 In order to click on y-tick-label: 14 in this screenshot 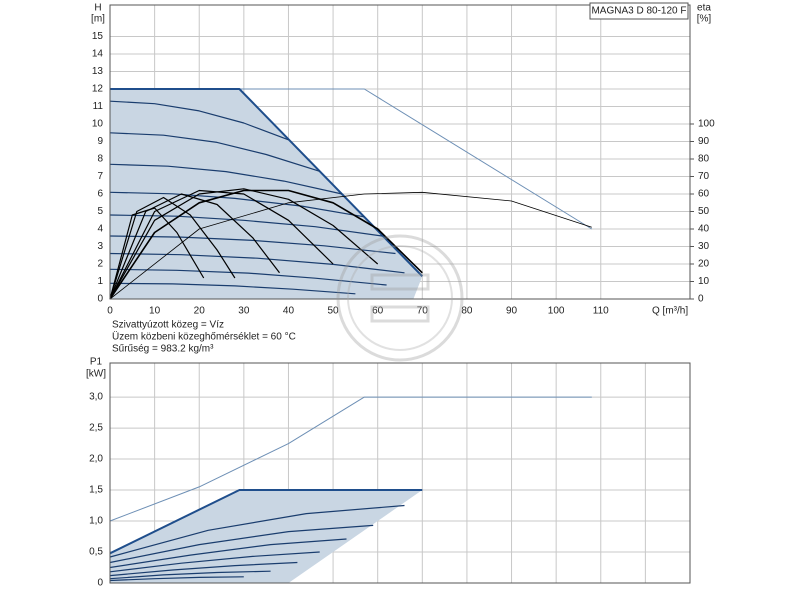, I will do `click(98, 54)`.